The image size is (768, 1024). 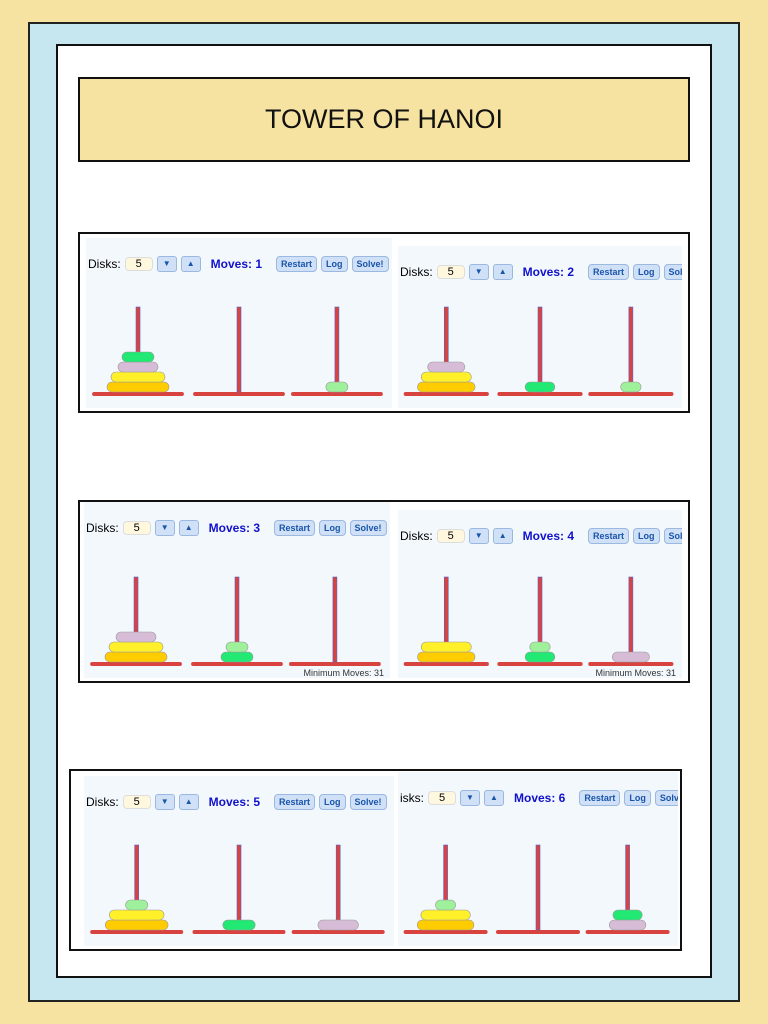 I want to click on panel: Disks: 5 ▼ ▲ Moves: 1 Restart Log Solve!, so click(x=239, y=323).